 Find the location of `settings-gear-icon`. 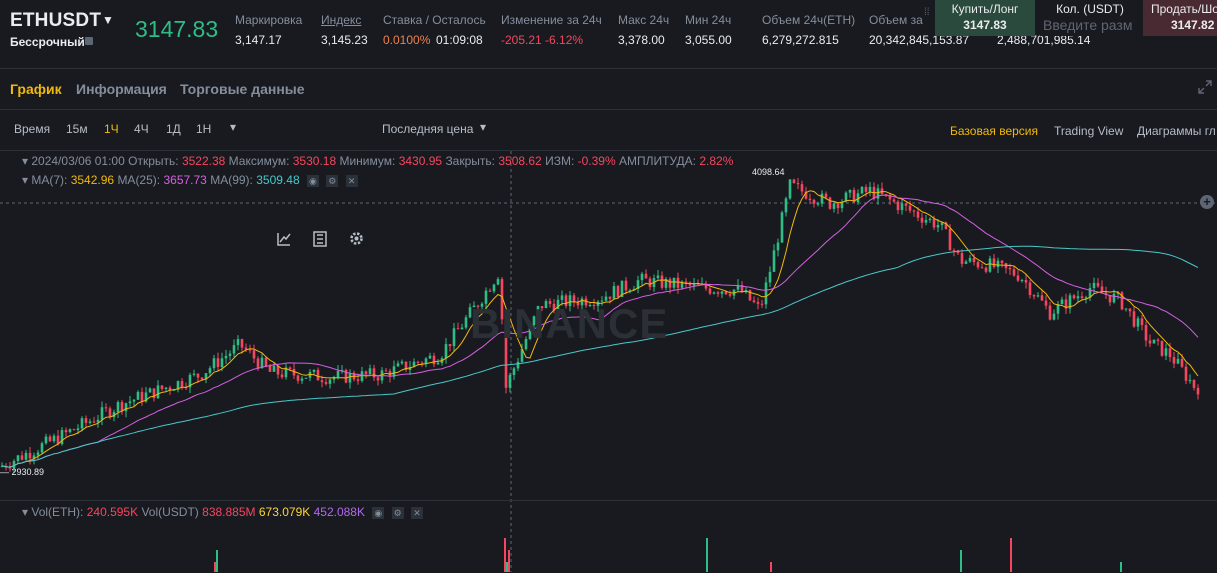

settings-gear-icon is located at coordinates (356, 238).